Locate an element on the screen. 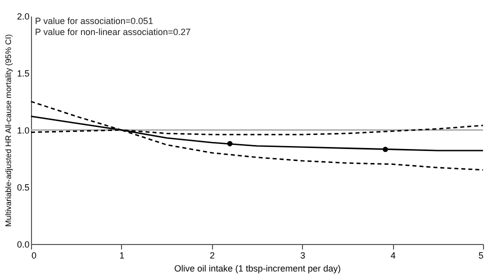  y-tick-label: 0.5 is located at coordinates (23, 187).